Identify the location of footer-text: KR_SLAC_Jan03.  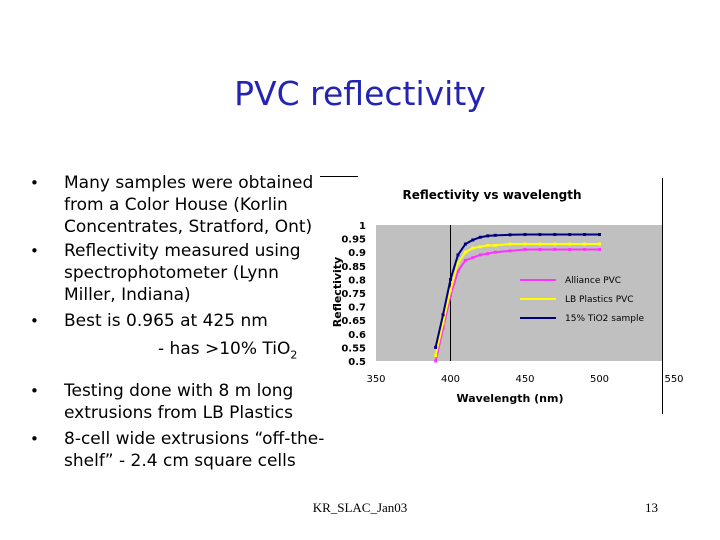
(360, 507).